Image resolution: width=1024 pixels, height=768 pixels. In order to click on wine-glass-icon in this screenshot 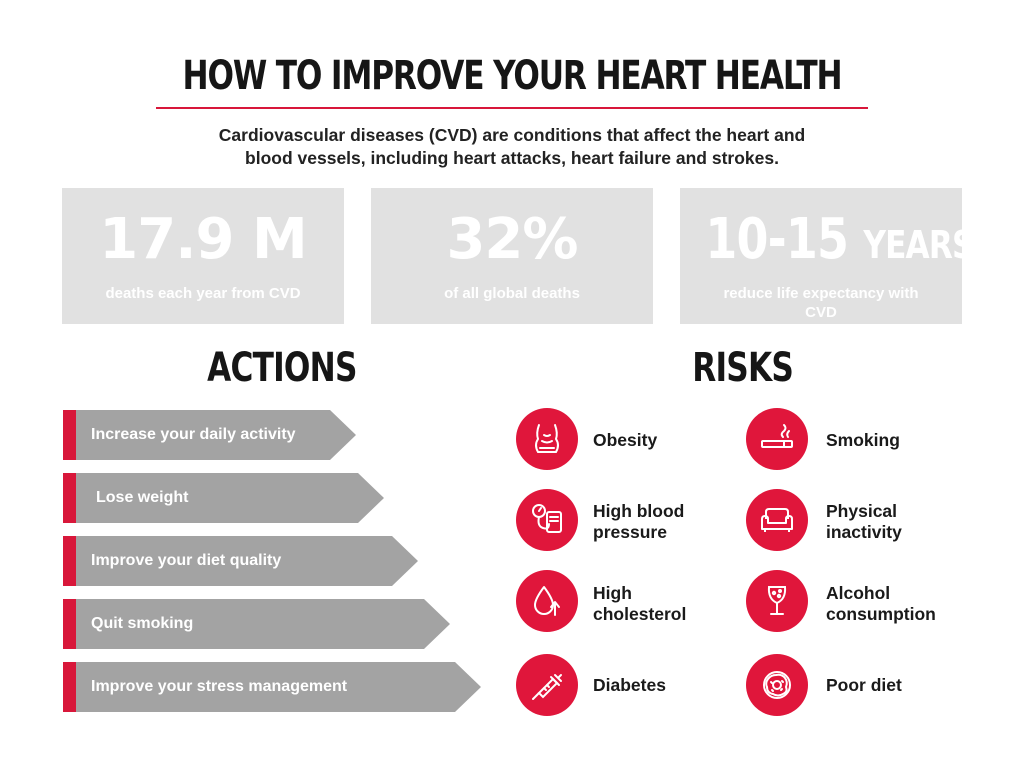, I will do `click(777, 601)`.